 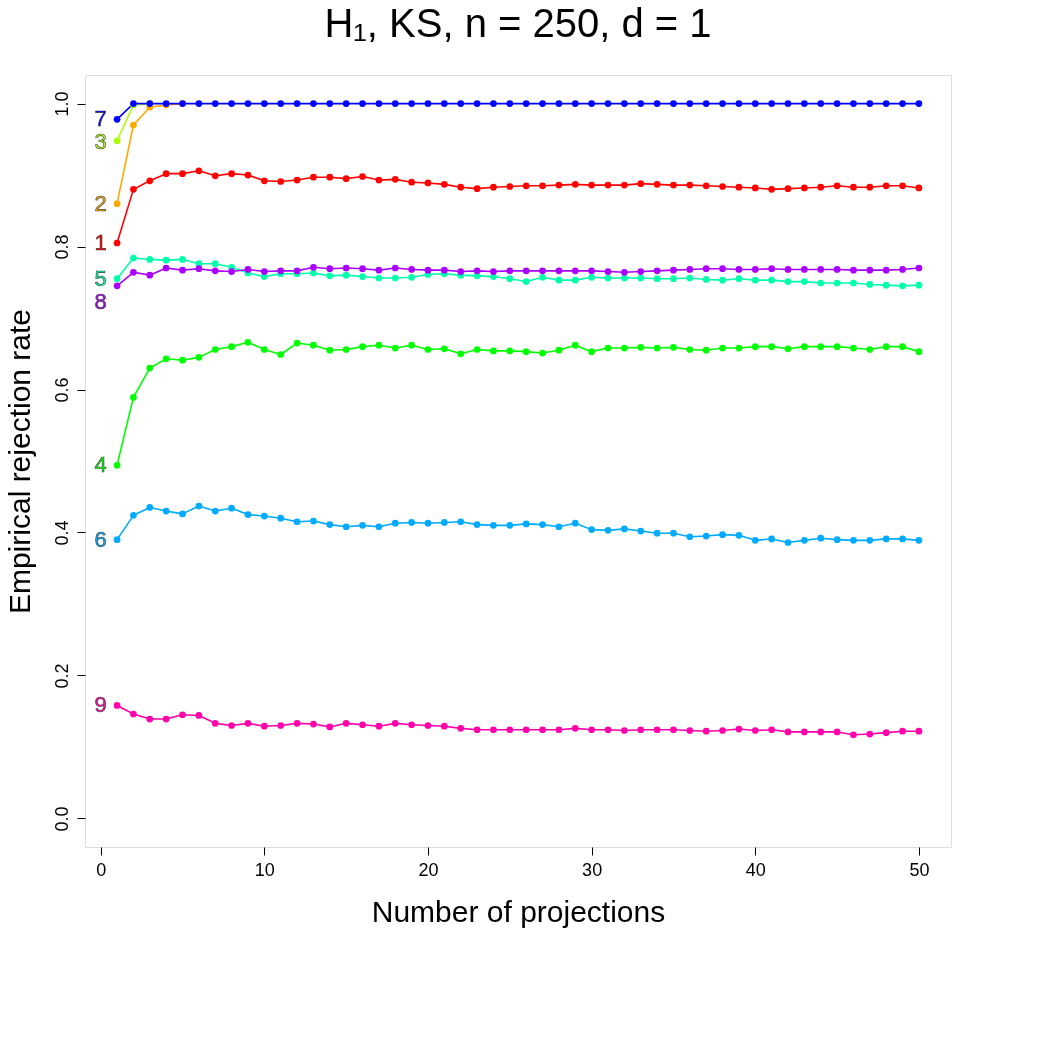 What do you see at coordinates (518, 23) in the screenshot?
I see `chart-title: H₁, KS, n = 250, d = 1` at bounding box center [518, 23].